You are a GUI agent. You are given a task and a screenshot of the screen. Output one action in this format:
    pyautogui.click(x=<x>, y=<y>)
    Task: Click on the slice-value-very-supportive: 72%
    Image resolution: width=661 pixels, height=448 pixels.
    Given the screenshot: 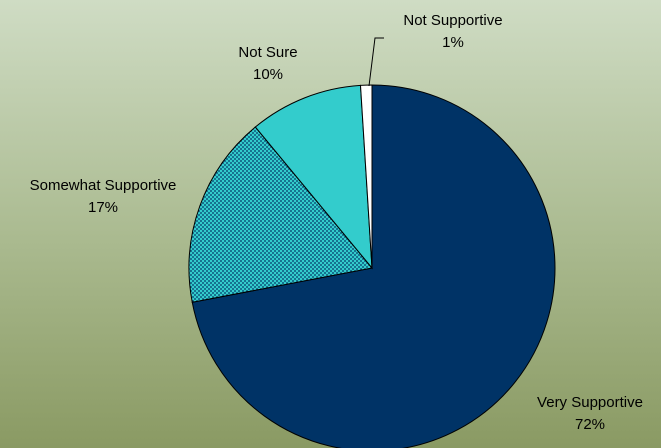 What is the action you would take?
    pyautogui.click(x=590, y=424)
    